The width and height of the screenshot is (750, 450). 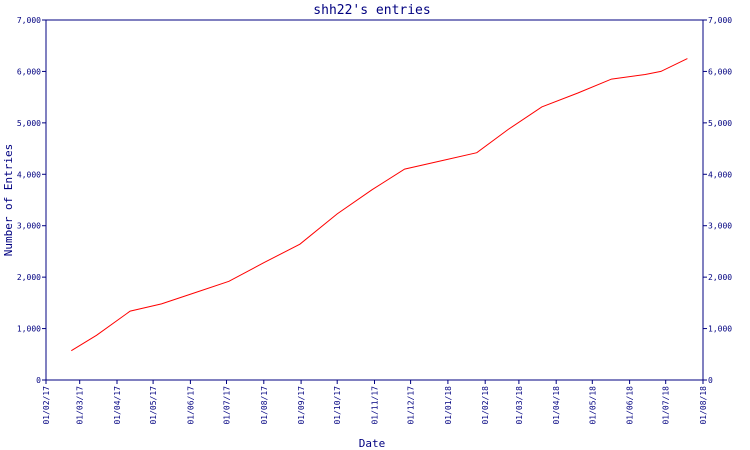 What do you see at coordinates (38, 380) in the screenshot?
I see `y-tick-label-left: 0` at bounding box center [38, 380].